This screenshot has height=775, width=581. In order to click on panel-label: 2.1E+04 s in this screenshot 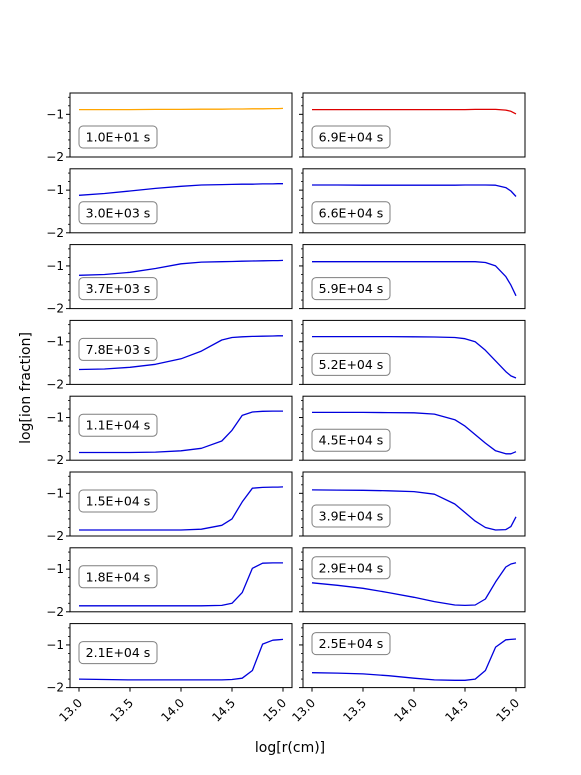, I will do `click(118, 653)`.